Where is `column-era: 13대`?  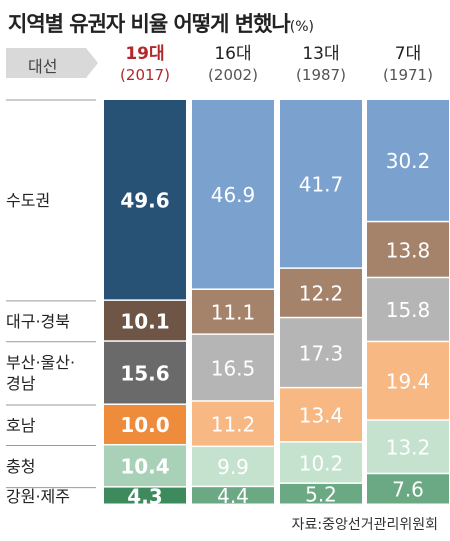
column-era: 13대 is located at coordinates (321, 54).